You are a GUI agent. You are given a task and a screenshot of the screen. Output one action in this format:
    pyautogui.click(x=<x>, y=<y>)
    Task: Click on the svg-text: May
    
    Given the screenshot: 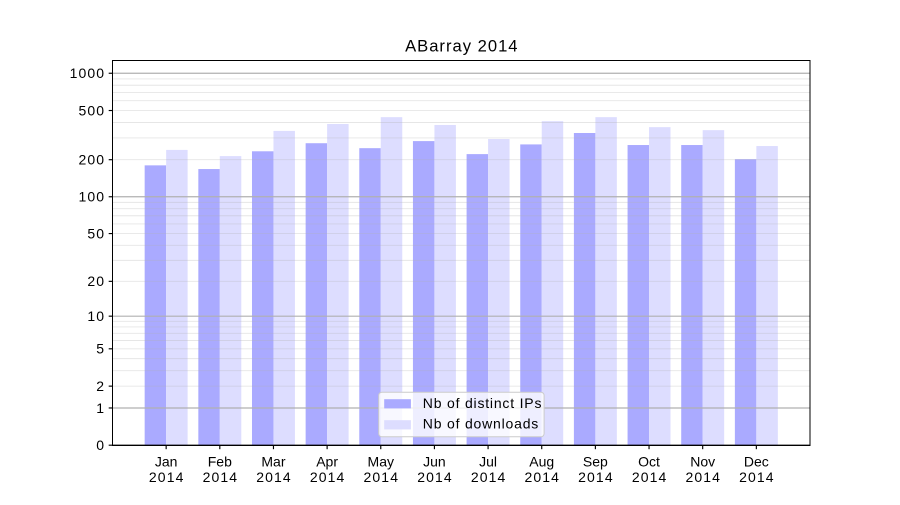 What is the action you would take?
    pyautogui.click(x=381, y=461)
    